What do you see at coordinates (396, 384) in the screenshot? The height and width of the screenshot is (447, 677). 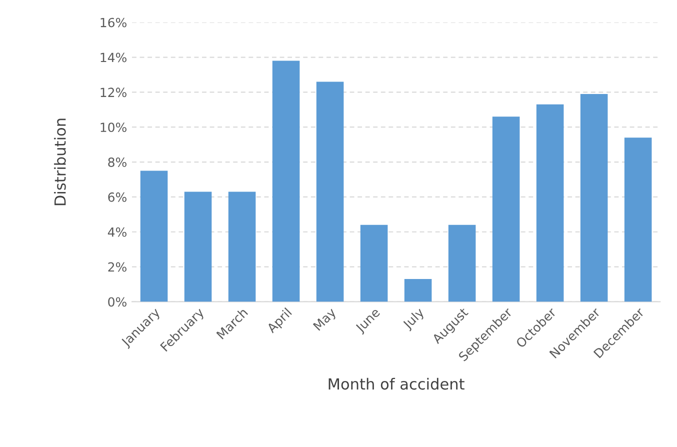 I see `x-axis-title: Month of accident` at bounding box center [396, 384].